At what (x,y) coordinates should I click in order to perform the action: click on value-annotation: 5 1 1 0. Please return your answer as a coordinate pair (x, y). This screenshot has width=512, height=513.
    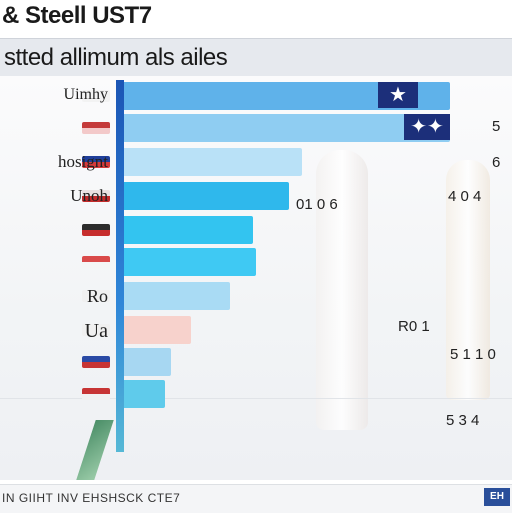
    Looking at the image, I should click on (473, 354).